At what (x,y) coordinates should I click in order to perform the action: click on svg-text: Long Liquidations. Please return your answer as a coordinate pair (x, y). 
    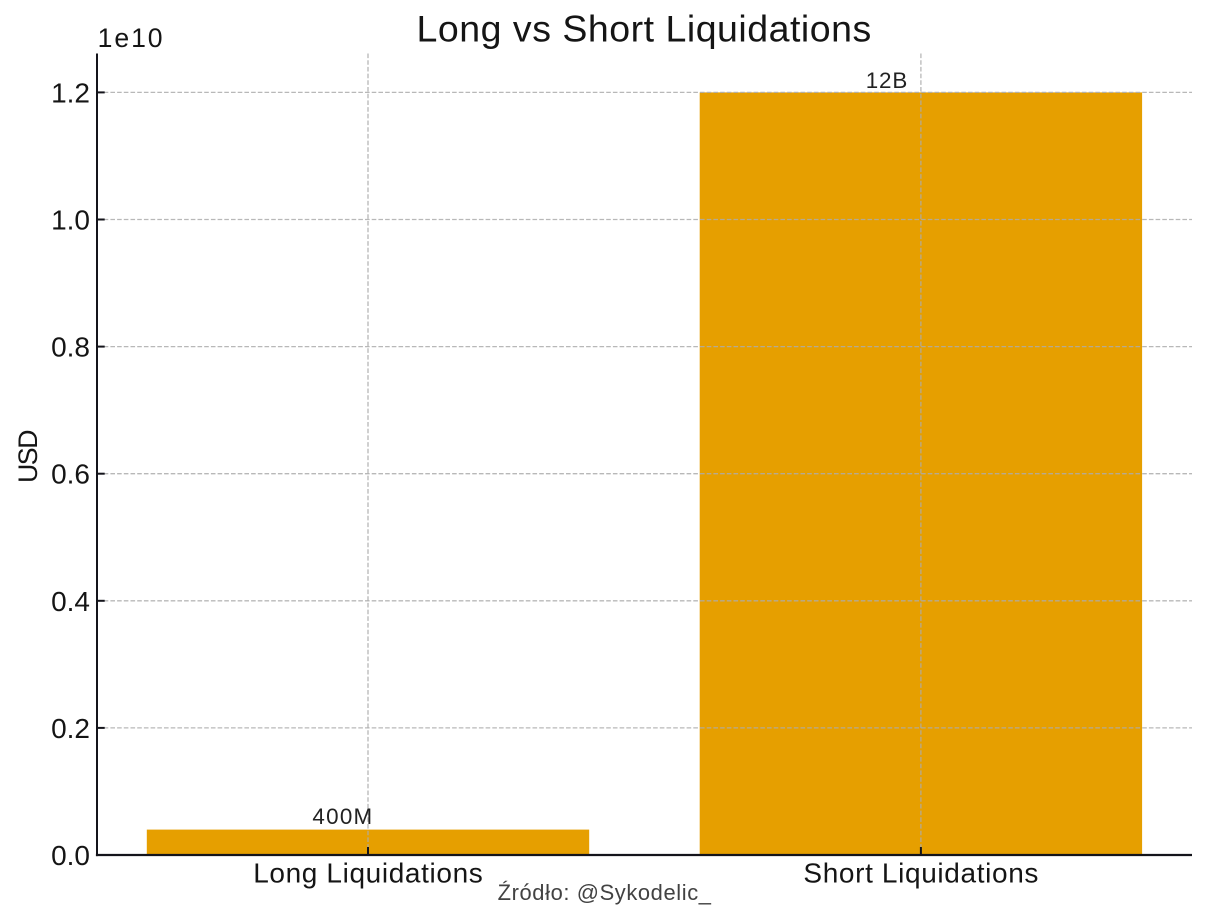
    Looking at the image, I should click on (368, 873).